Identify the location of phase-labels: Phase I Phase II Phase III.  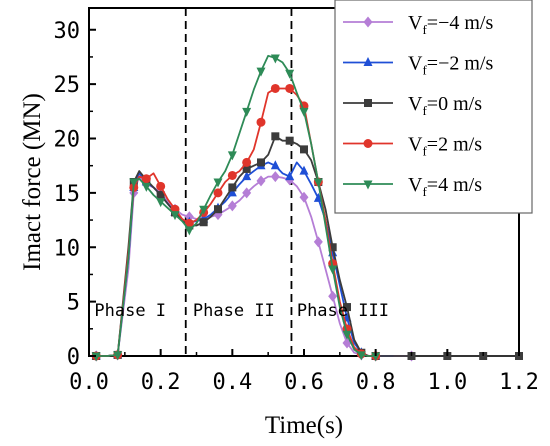
(241, 311).